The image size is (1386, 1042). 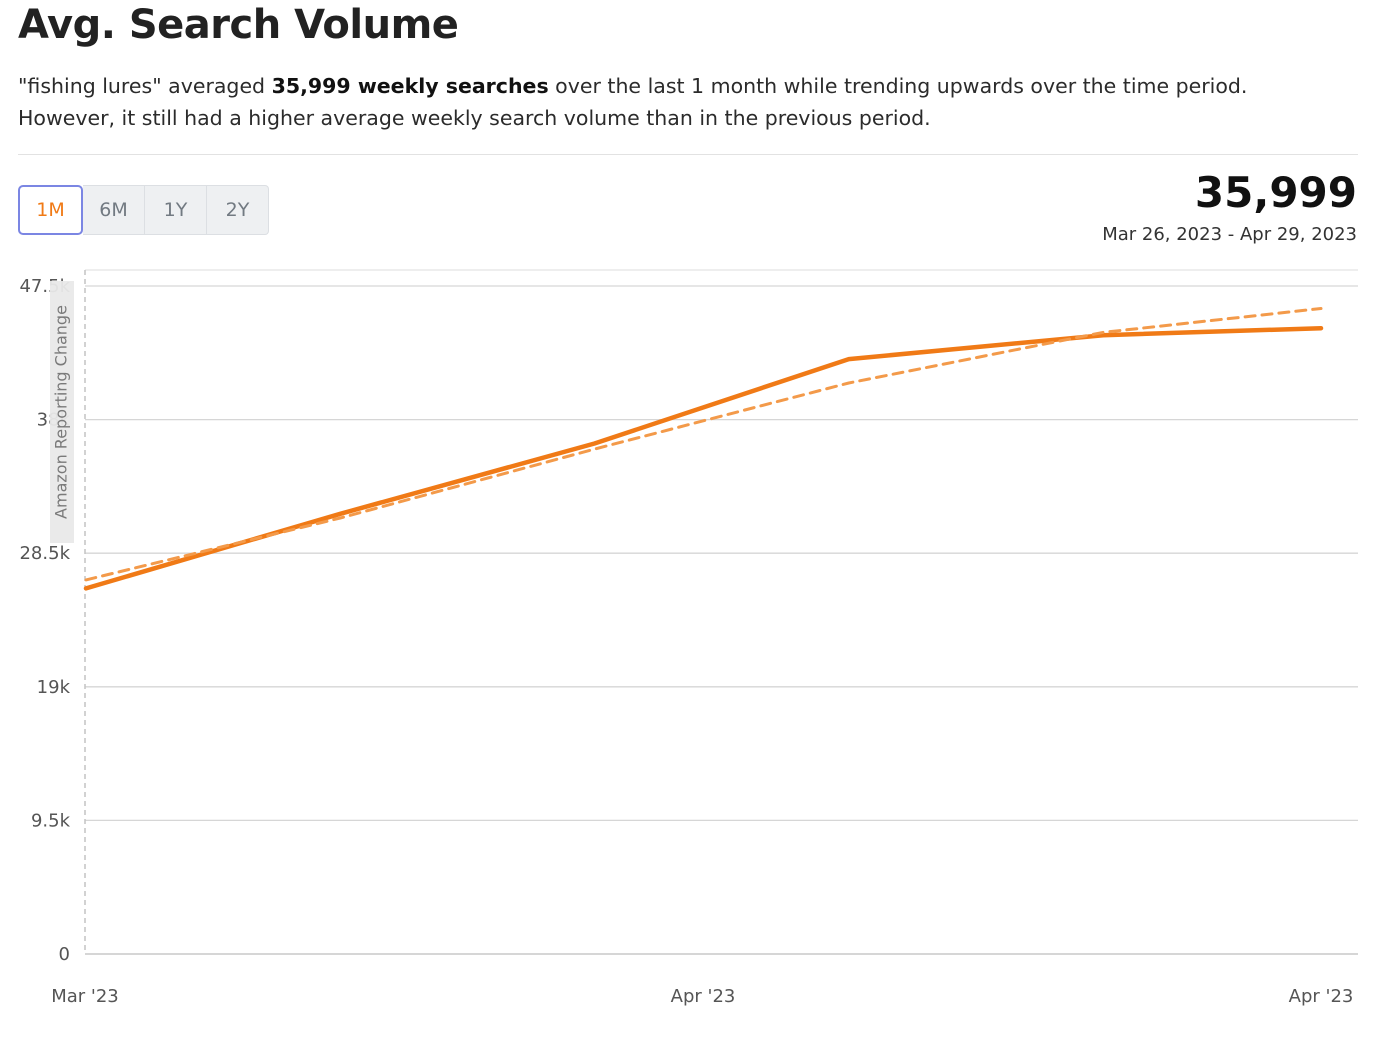 What do you see at coordinates (54, 687) in the screenshot?
I see `y-tick-label: 19k` at bounding box center [54, 687].